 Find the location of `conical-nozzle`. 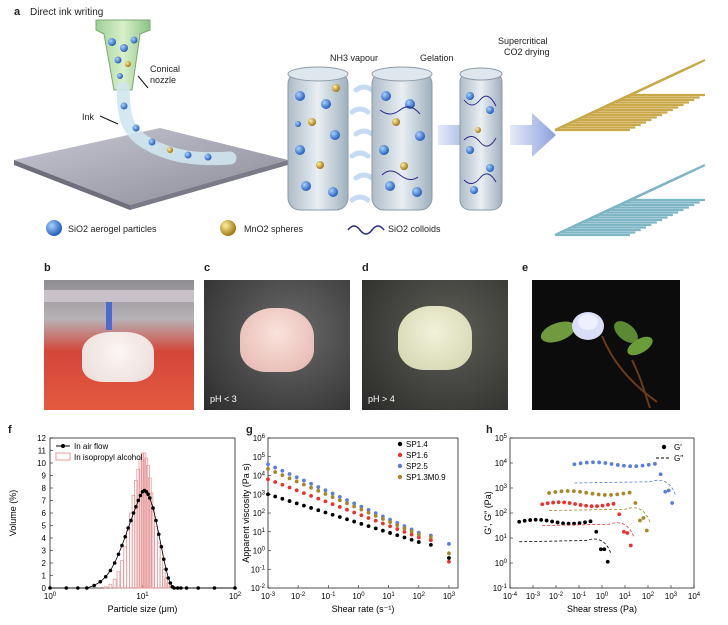

conical-nozzle is located at coordinates (123, 55).